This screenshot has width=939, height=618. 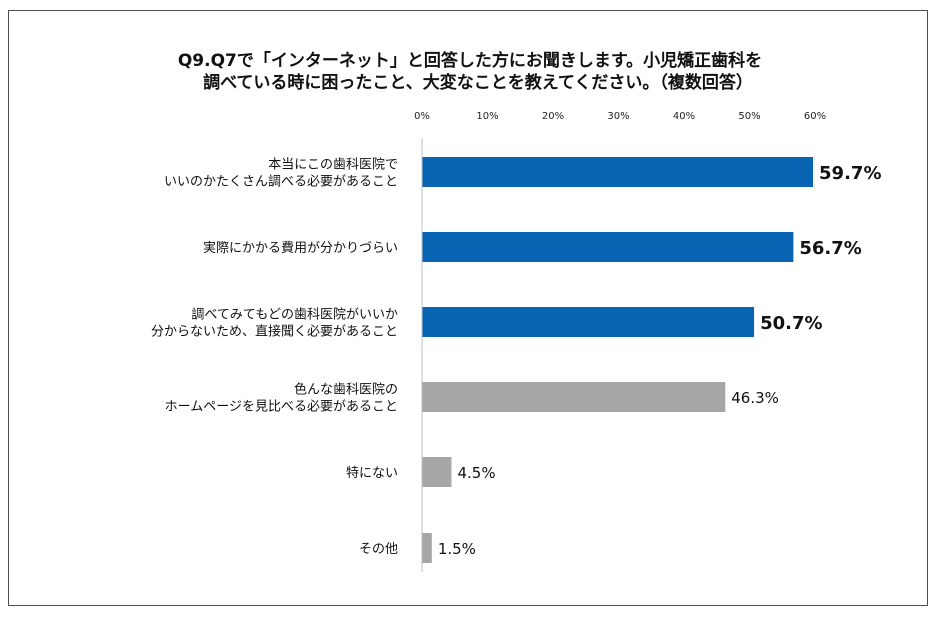 What do you see at coordinates (755, 398) in the screenshot?
I see `data-label: 46.3%` at bounding box center [755, 398].